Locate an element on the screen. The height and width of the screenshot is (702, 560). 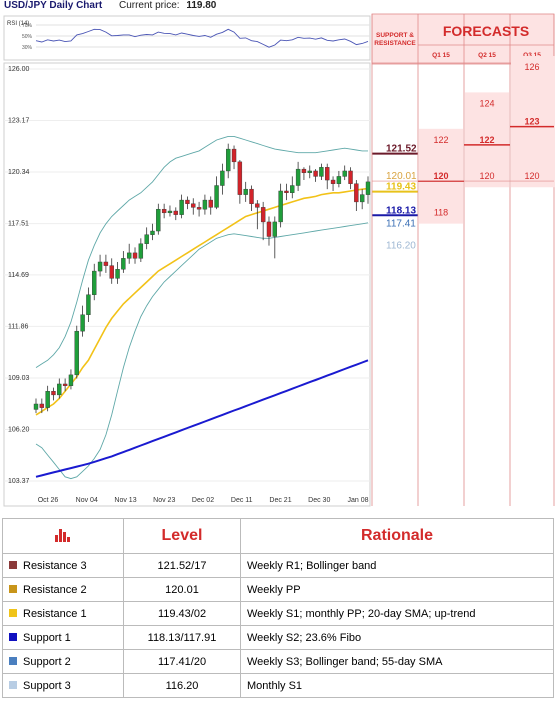
forecast-mid-label: 122 is located at coordinates (486, 140).